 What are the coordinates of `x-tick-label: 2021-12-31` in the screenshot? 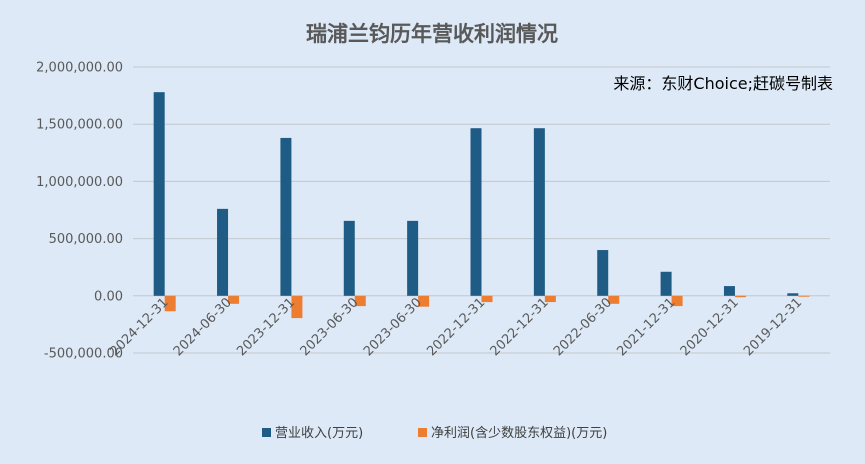 It's located at (646, 327).